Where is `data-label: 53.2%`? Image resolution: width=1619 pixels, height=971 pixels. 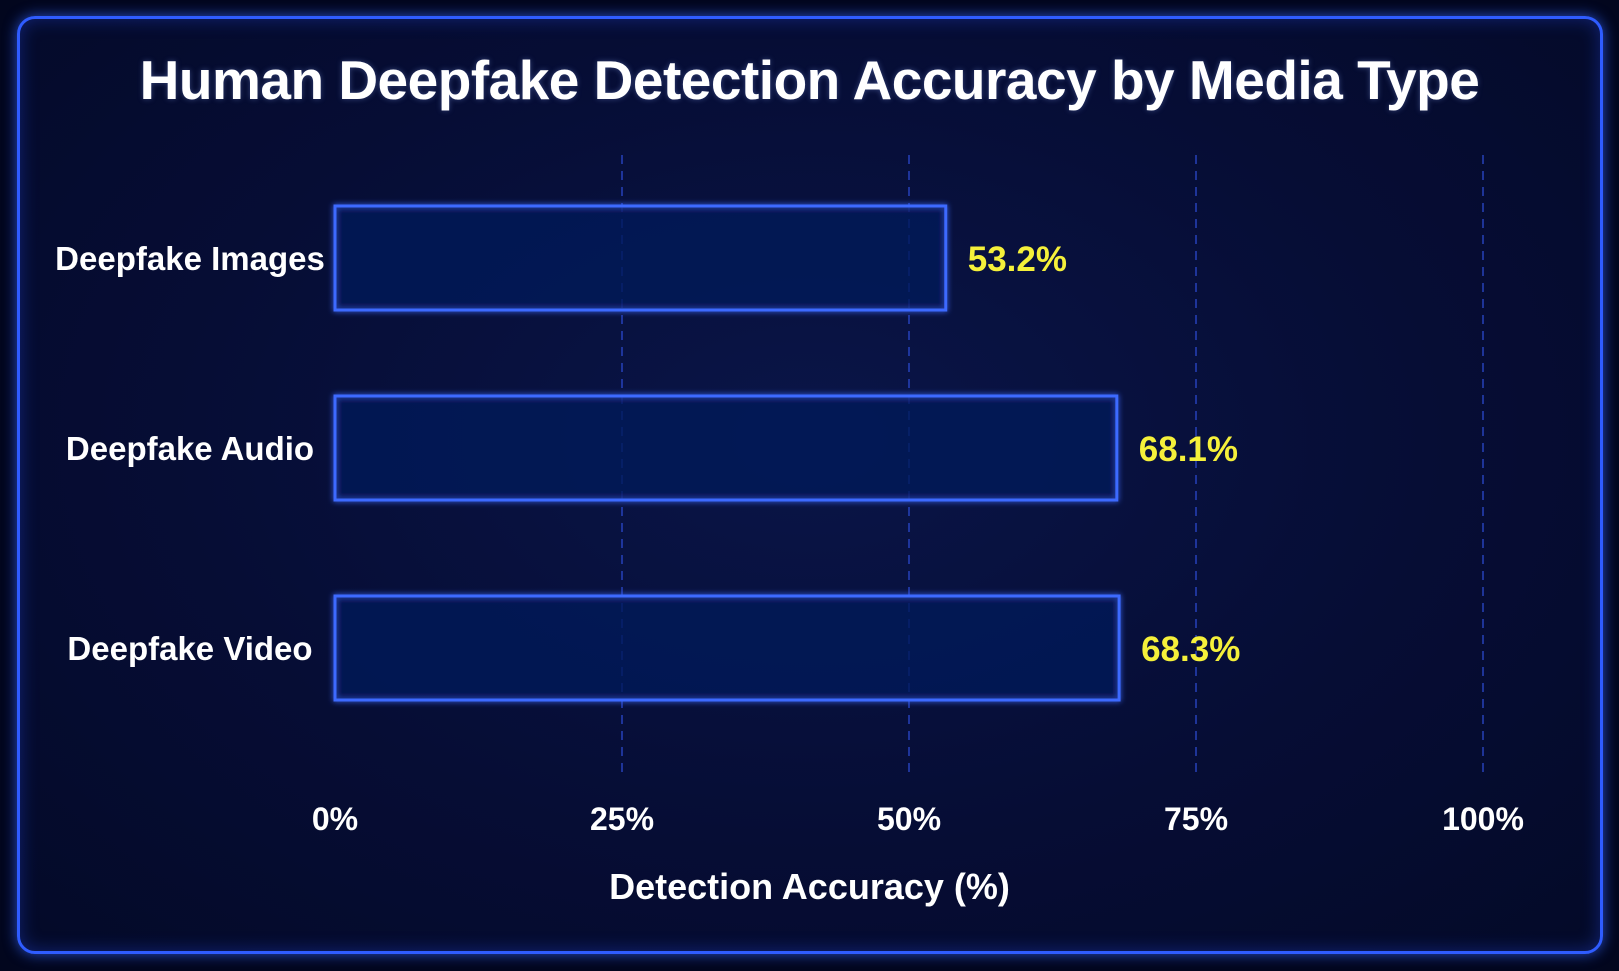 data-label: 53.2% is located at coordinates (1017, 259).